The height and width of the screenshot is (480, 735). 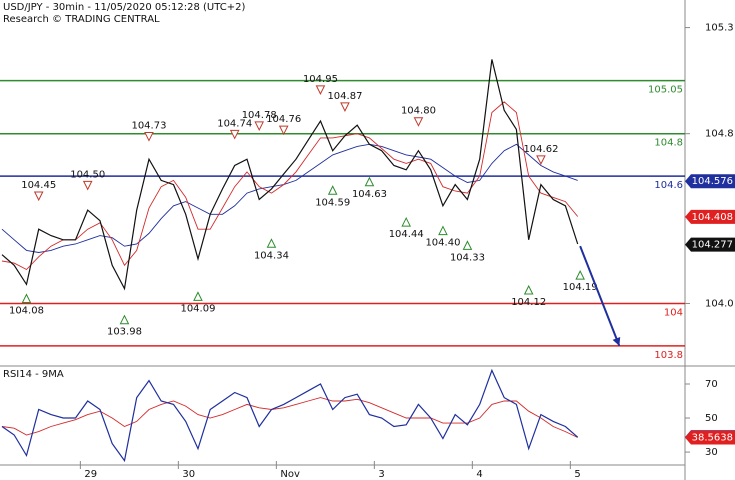 I want to click on x-tick-label: 4, so click(x=479, y=474).